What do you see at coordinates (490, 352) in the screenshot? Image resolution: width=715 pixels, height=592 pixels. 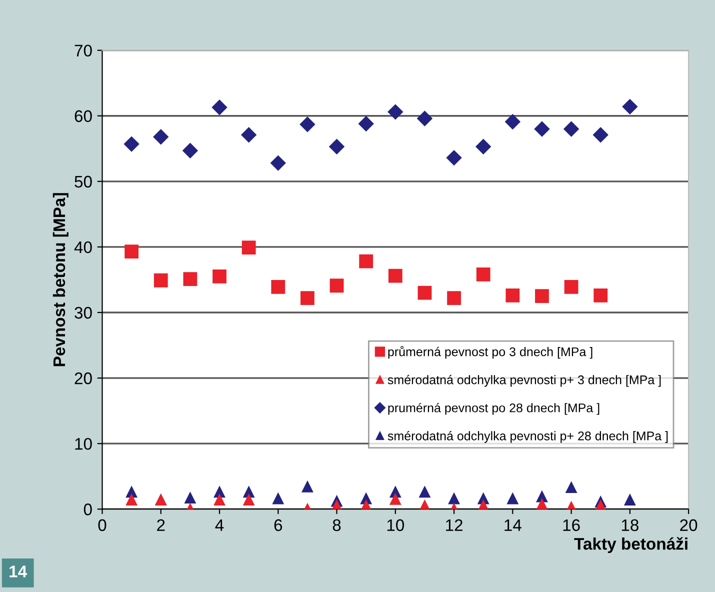 I see `legend-label: průmerná pevnost po 3 dnech [MPa ]` at bounding box center [490, 352].